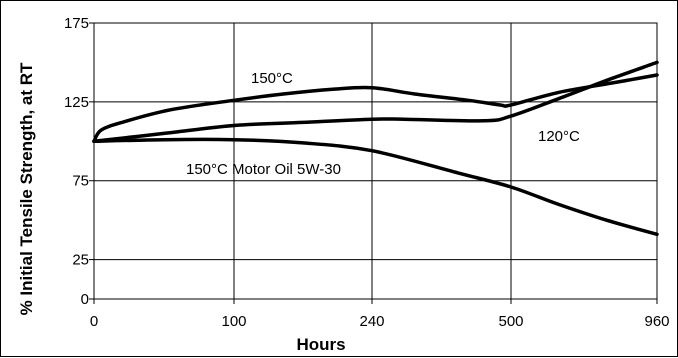 This screenshot has width=678, height=358. I want to click on y-tick-label: 75, so click(80, 181).